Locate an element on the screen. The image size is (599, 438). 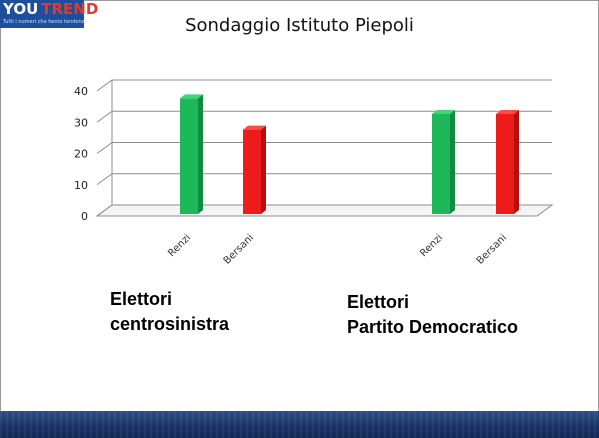
y-tick-label: 0 is located at coordinates (84, 216).